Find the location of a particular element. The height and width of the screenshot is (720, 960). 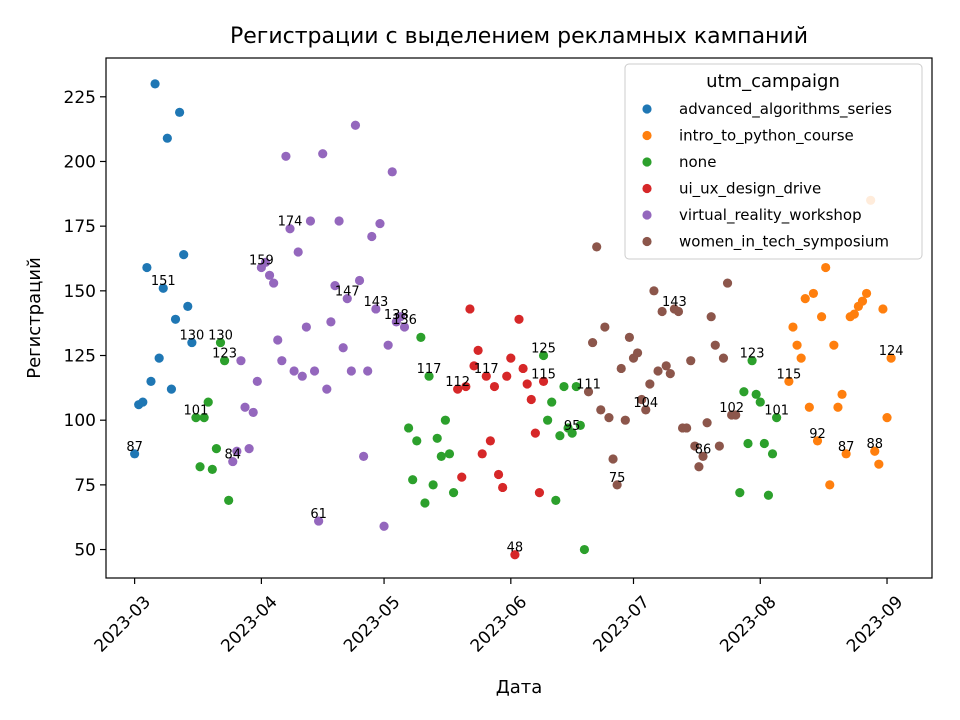

point-annotation: 84 is located at coordinates (232, 455).